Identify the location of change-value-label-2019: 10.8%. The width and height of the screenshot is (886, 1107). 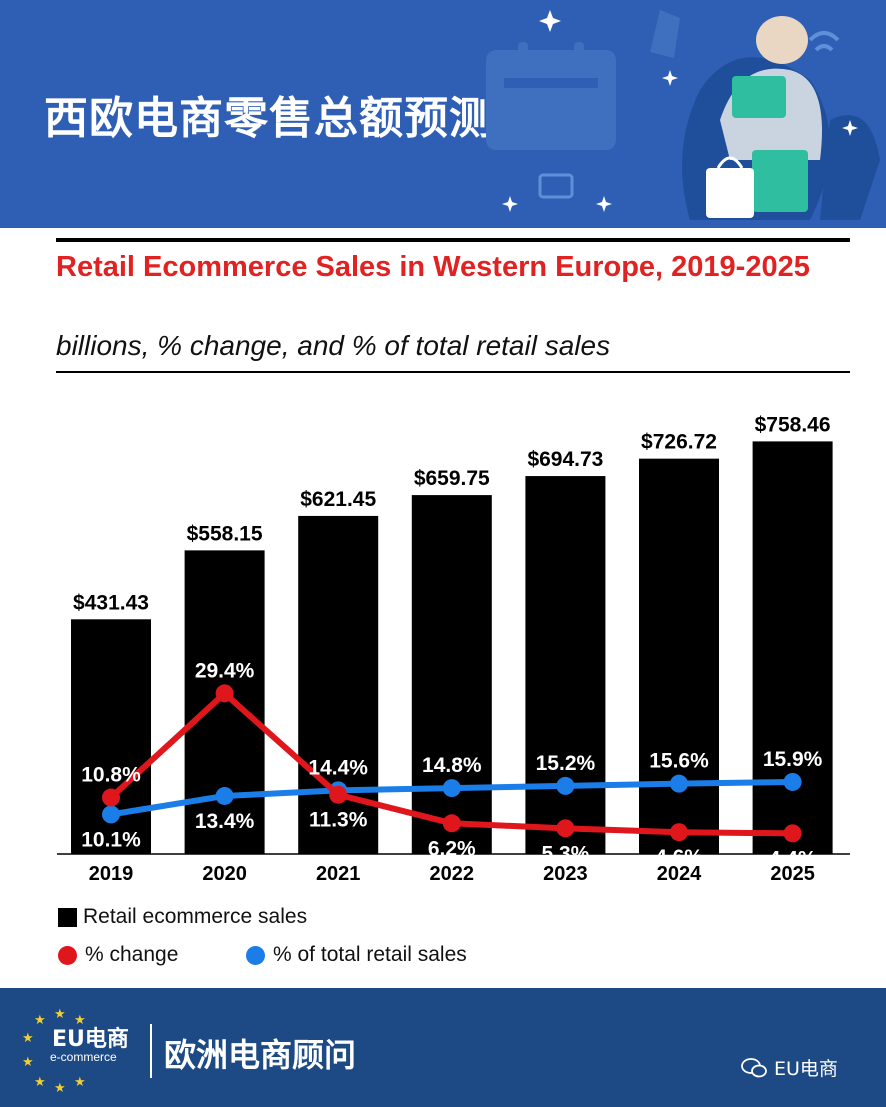
(111, 775).